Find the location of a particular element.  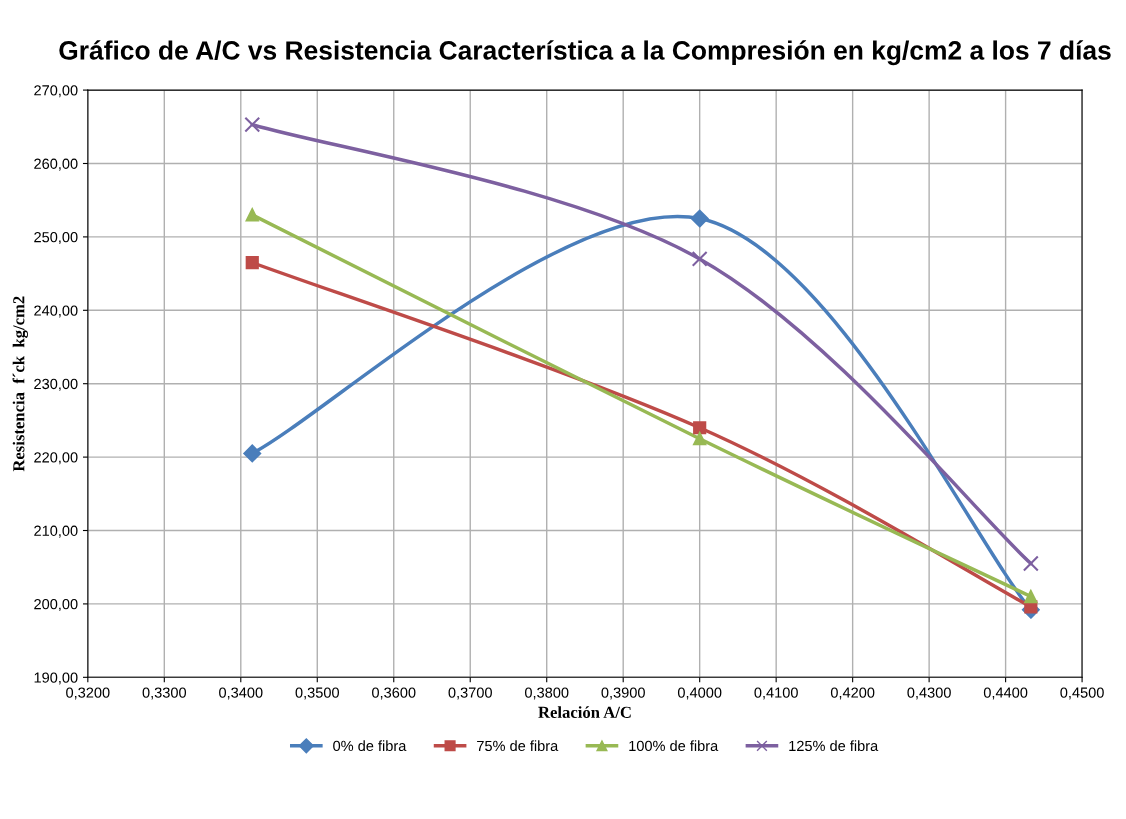

legend-label: 100% de fibra is located at coordinates (674, 746).